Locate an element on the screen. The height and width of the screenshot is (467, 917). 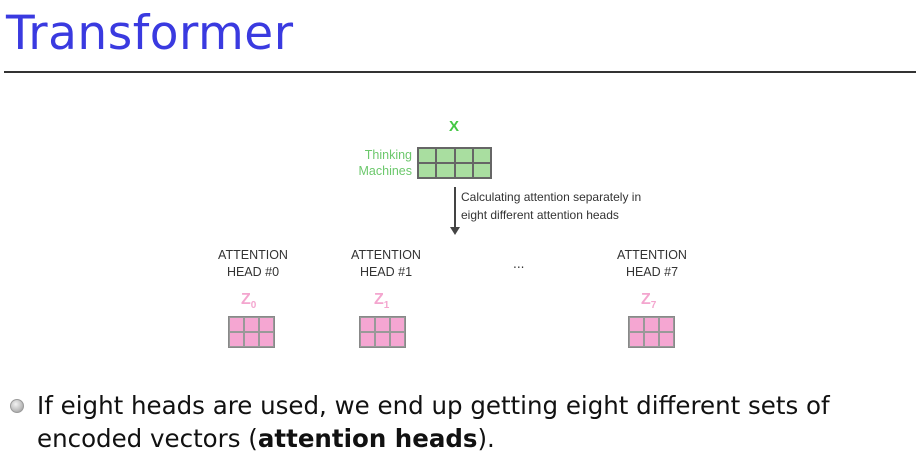
z-label-7: Z7 is located at coordinates (649, 301).